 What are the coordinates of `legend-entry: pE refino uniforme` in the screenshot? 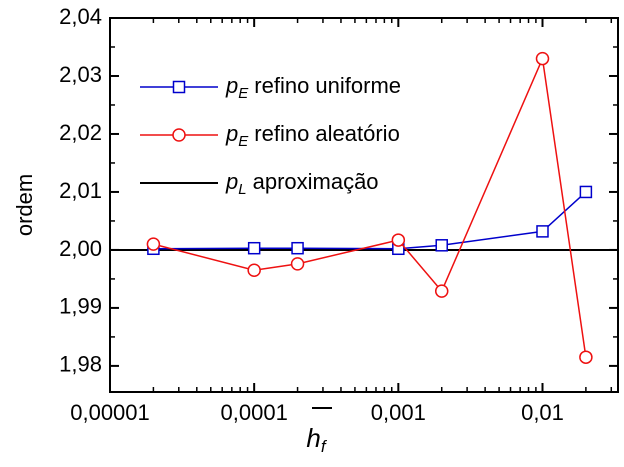 It's located at (313, 87).